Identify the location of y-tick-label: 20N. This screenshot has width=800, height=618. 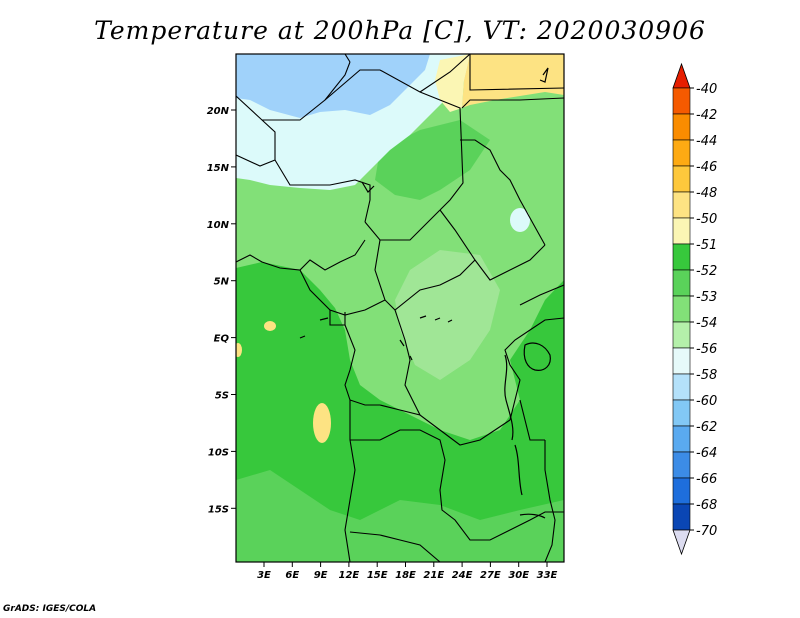
(218, 111).